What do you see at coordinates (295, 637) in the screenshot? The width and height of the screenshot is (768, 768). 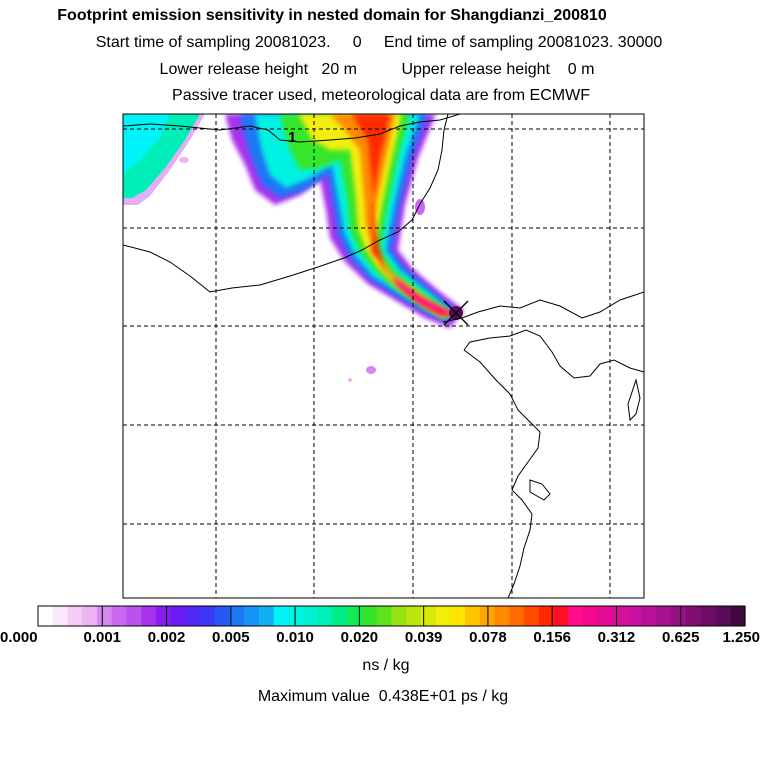 I see `colorbar-tick-label: 0.010` at bounding box center [295, 637].